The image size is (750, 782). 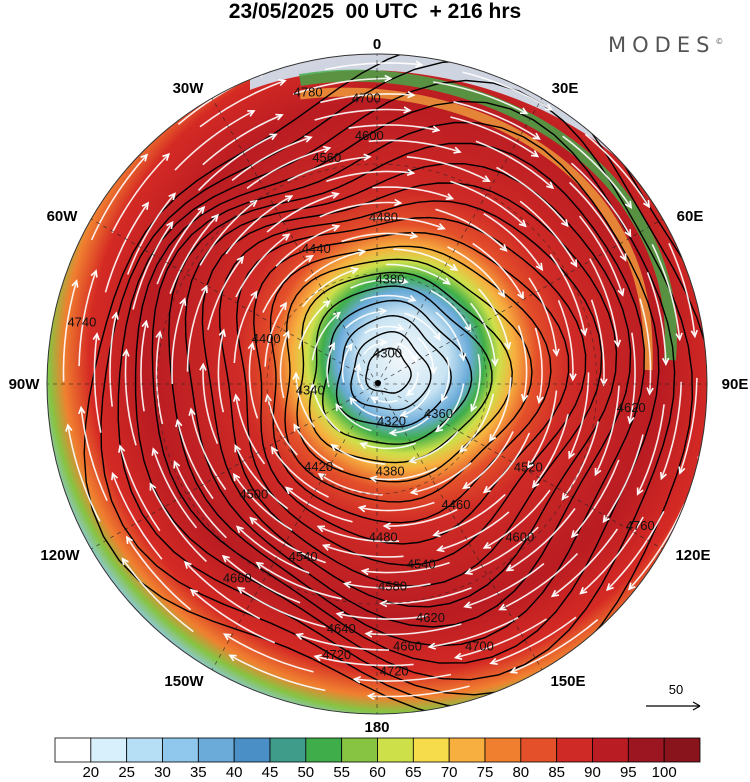 I want to click on pole-marker, so click(x=378, y=383).